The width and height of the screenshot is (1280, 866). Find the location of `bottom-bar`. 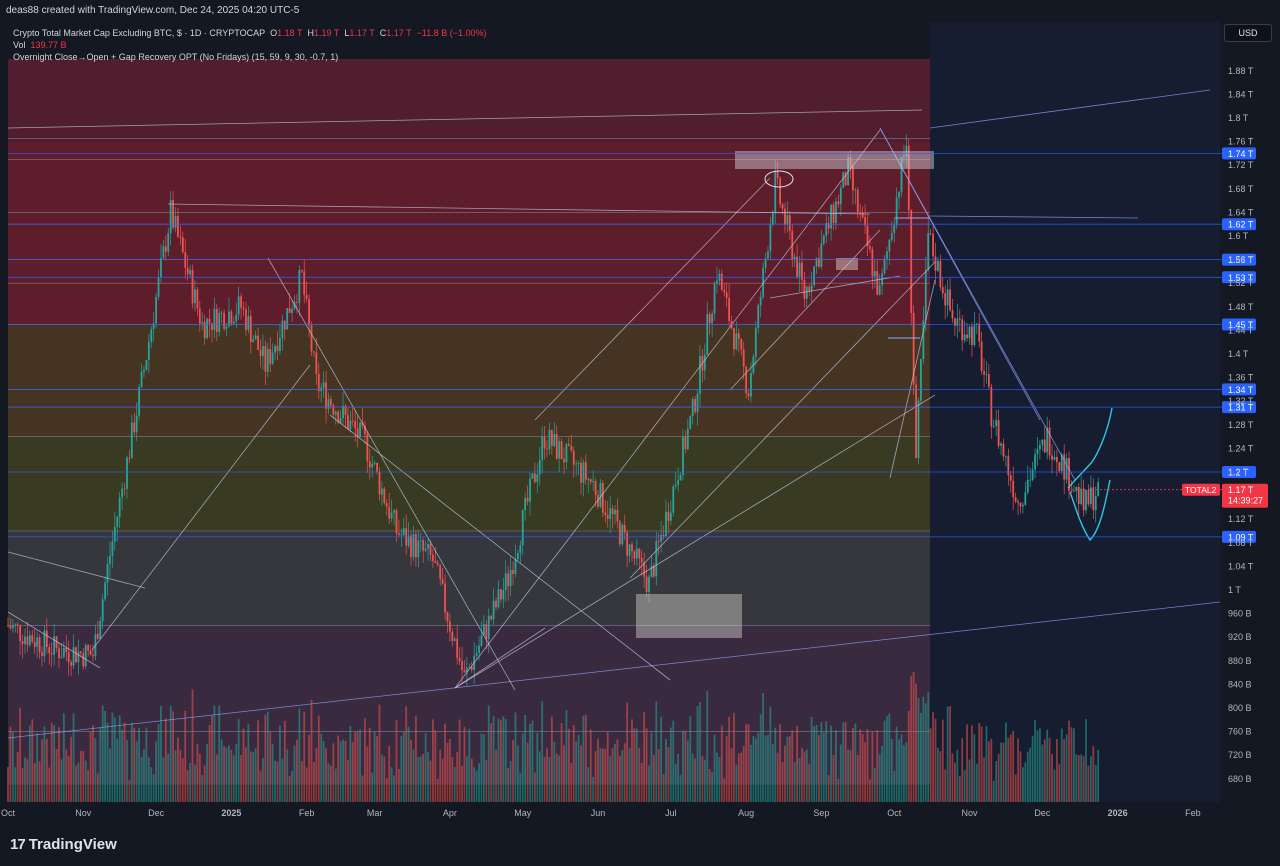

bottom-bar is located at coordinates (640, 844).